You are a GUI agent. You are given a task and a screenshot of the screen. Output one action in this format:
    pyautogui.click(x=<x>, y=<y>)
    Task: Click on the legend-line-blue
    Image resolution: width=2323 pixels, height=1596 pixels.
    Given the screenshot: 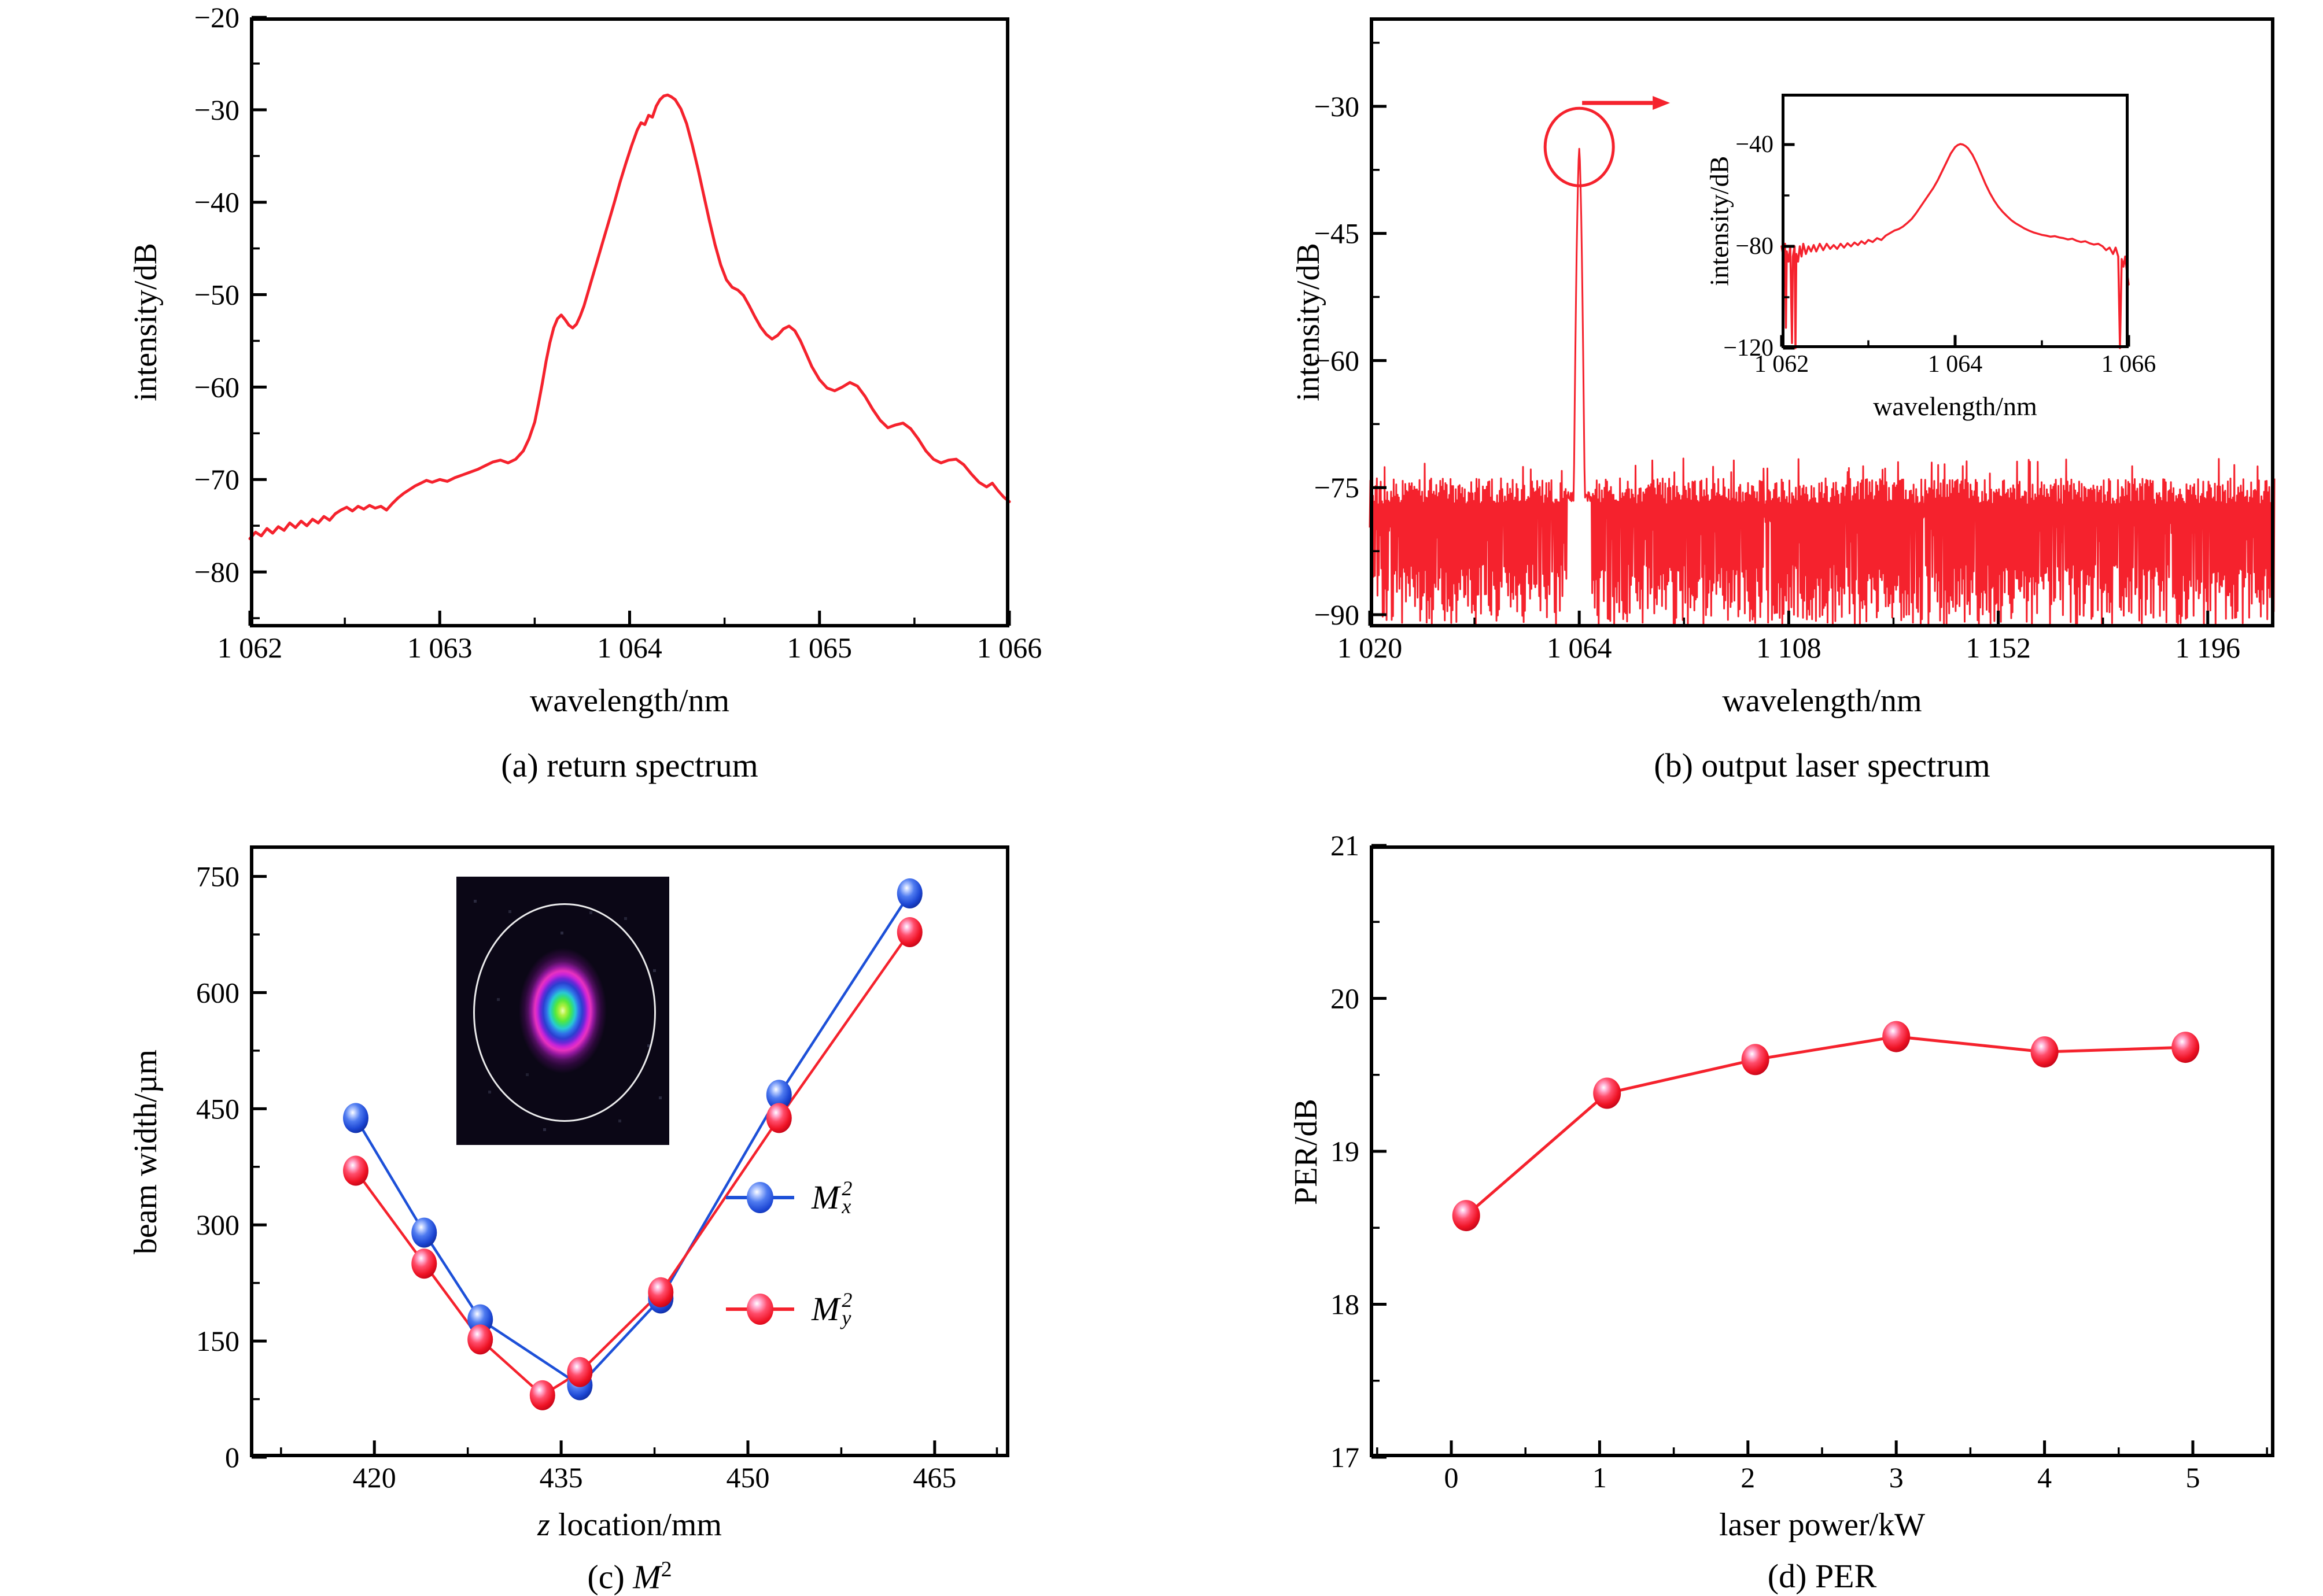 What is the action you would take?
    pyautogui.click(x=760, y=1197)
    